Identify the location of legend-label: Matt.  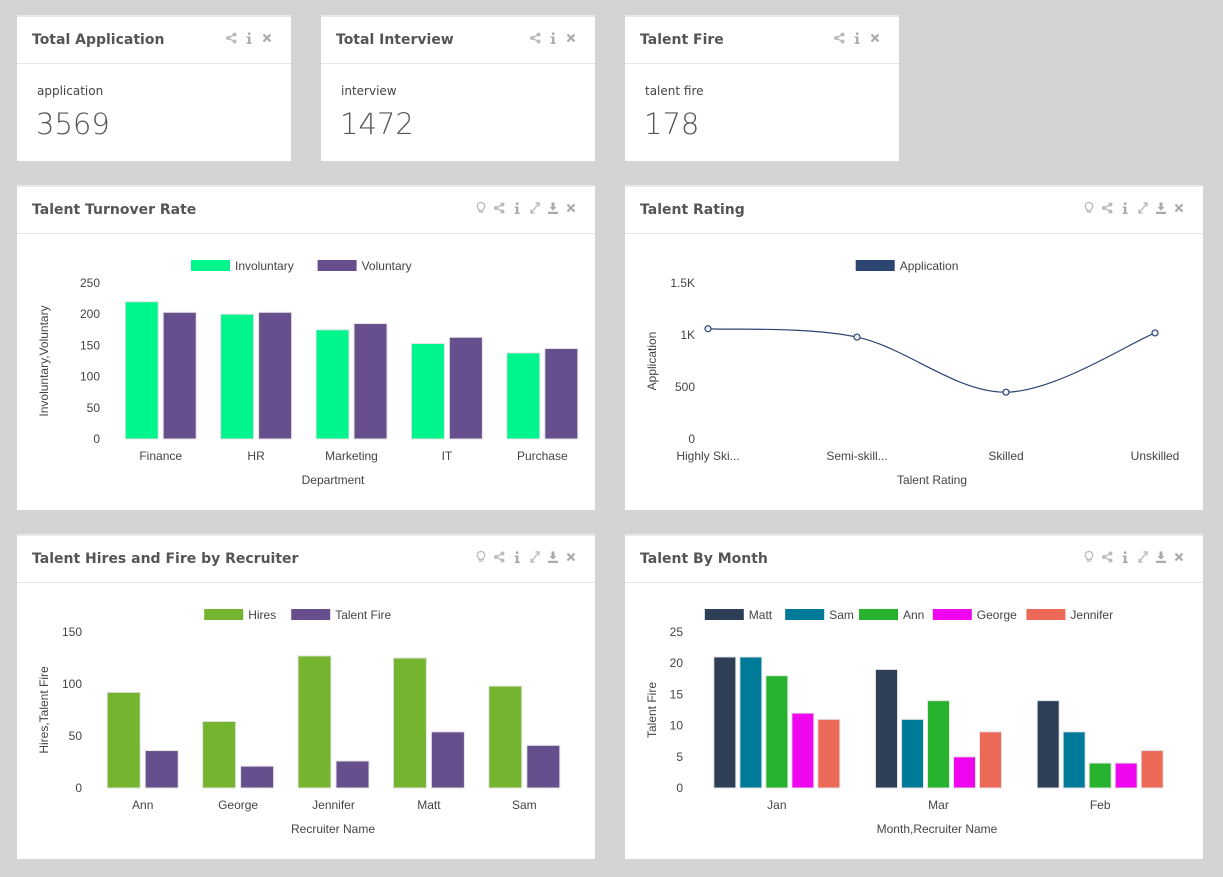
(761, 615).